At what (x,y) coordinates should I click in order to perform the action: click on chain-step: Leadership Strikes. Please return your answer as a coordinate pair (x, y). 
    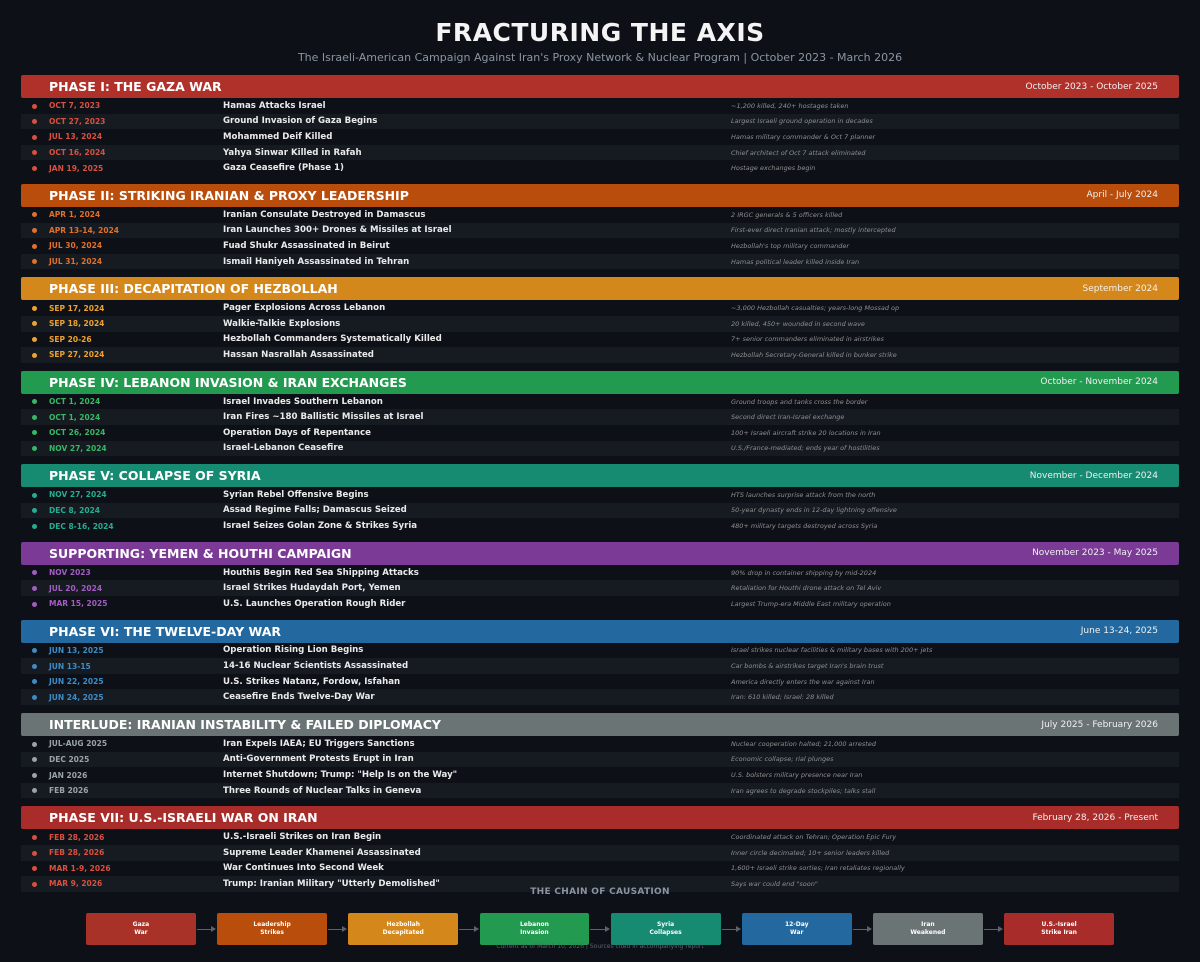
    Looking at the image, I should click on (272, 929).